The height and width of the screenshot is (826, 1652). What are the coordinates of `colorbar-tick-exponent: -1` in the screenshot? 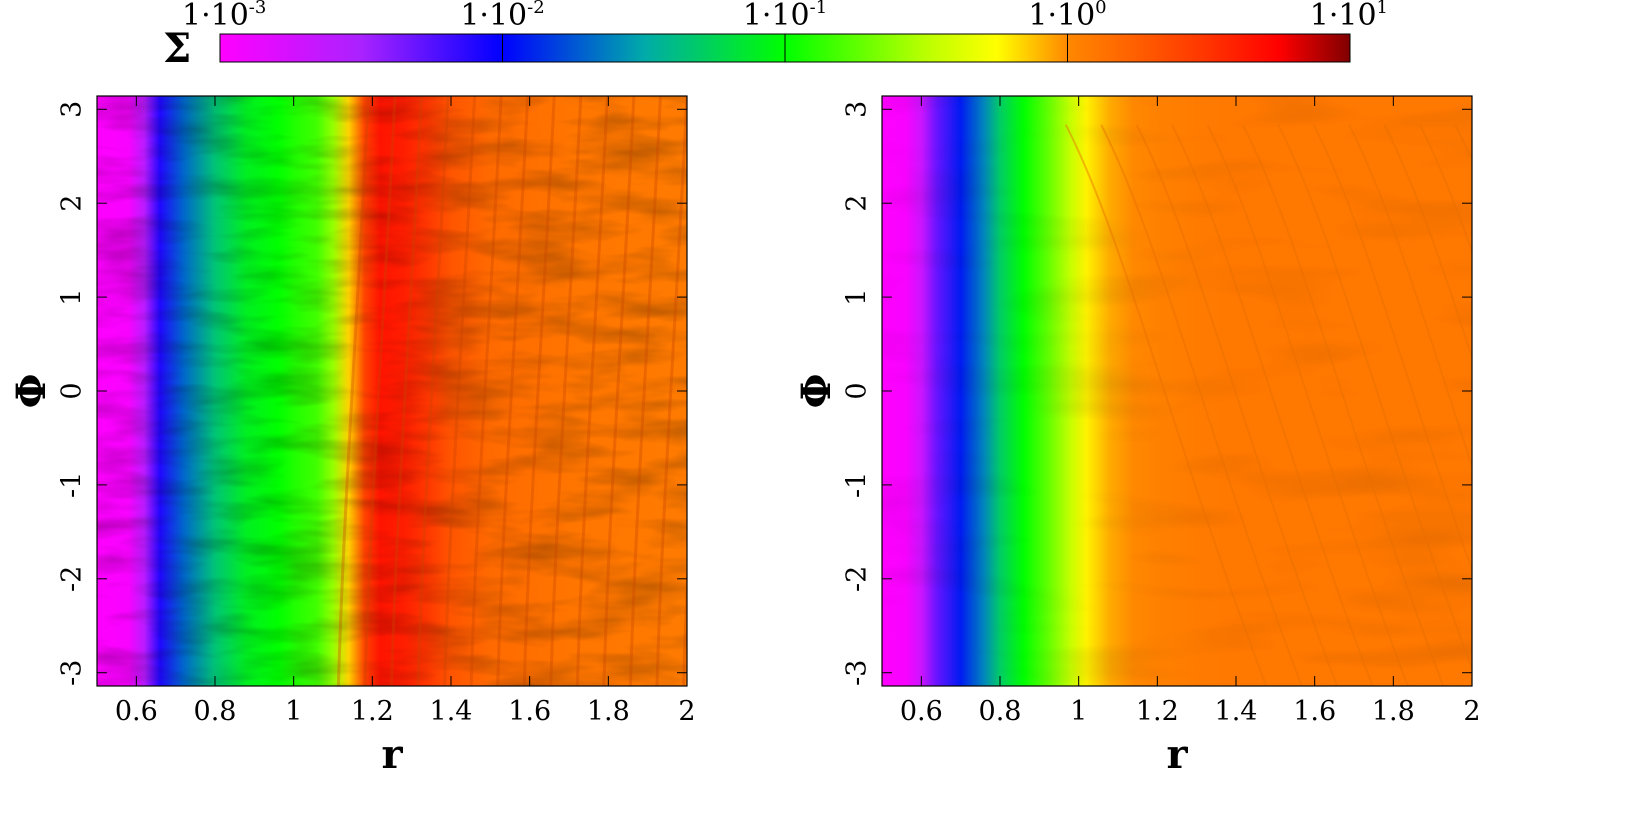 It's located at (819, 9).